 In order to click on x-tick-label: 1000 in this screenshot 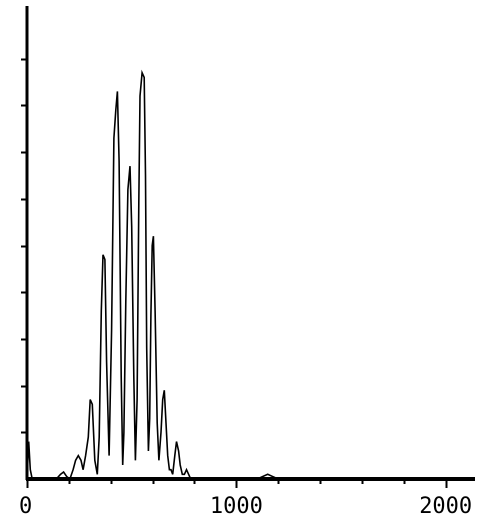, I will do `click(236, 506)`.